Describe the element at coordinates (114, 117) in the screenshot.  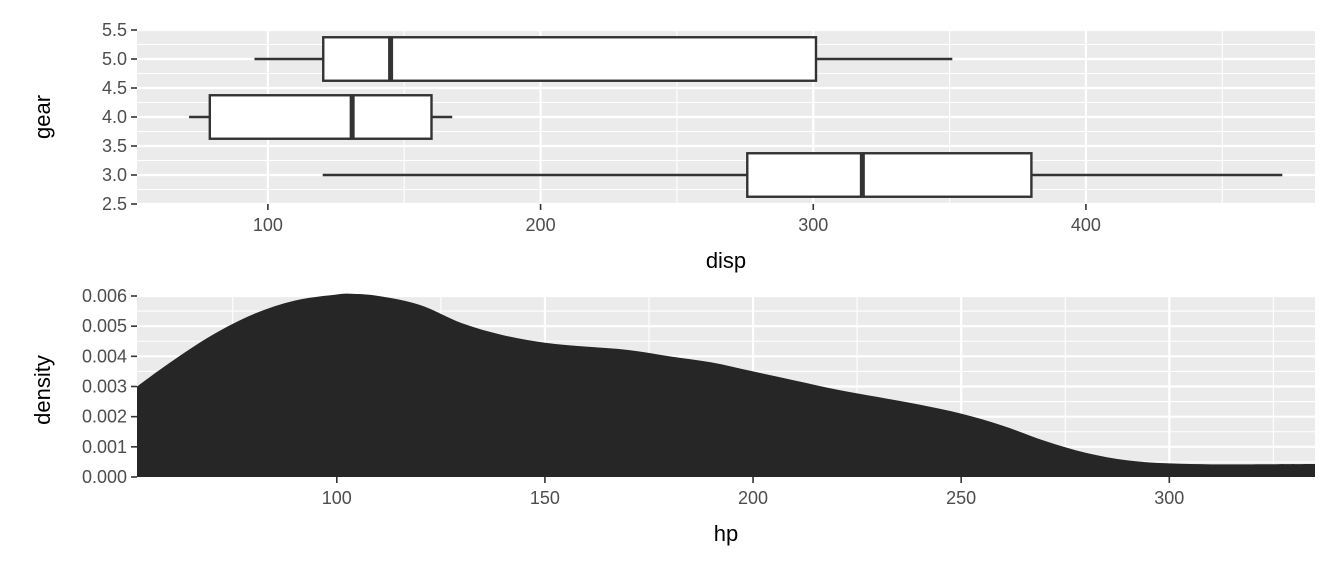
I see `y-tick-label: 4.0` at that location.